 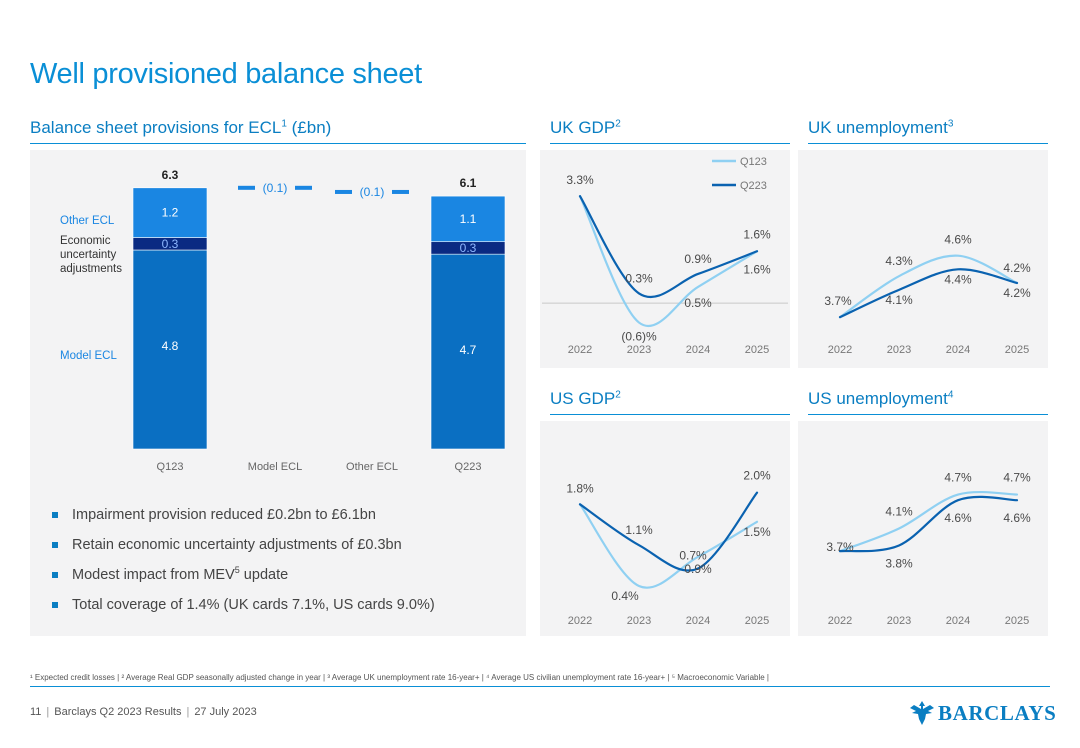 I want to click on report-name: Barclays Q2 2023 Results, so click(x=118, y=712).